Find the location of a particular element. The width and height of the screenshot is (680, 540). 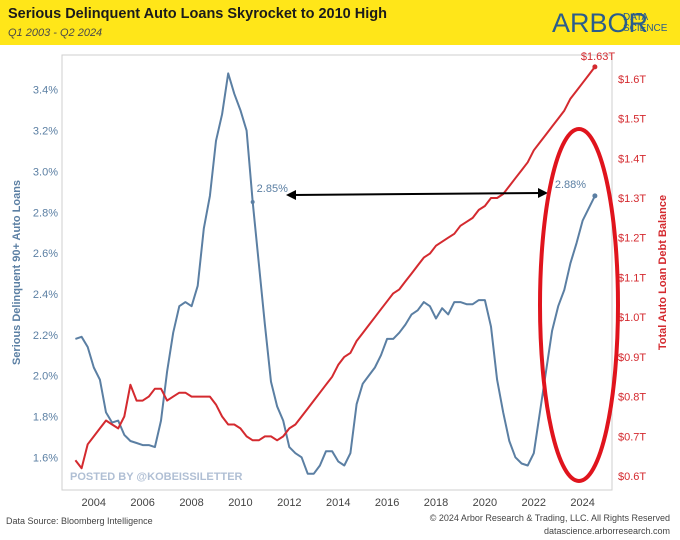

debt-end-point is located at coordinates (595, 67).